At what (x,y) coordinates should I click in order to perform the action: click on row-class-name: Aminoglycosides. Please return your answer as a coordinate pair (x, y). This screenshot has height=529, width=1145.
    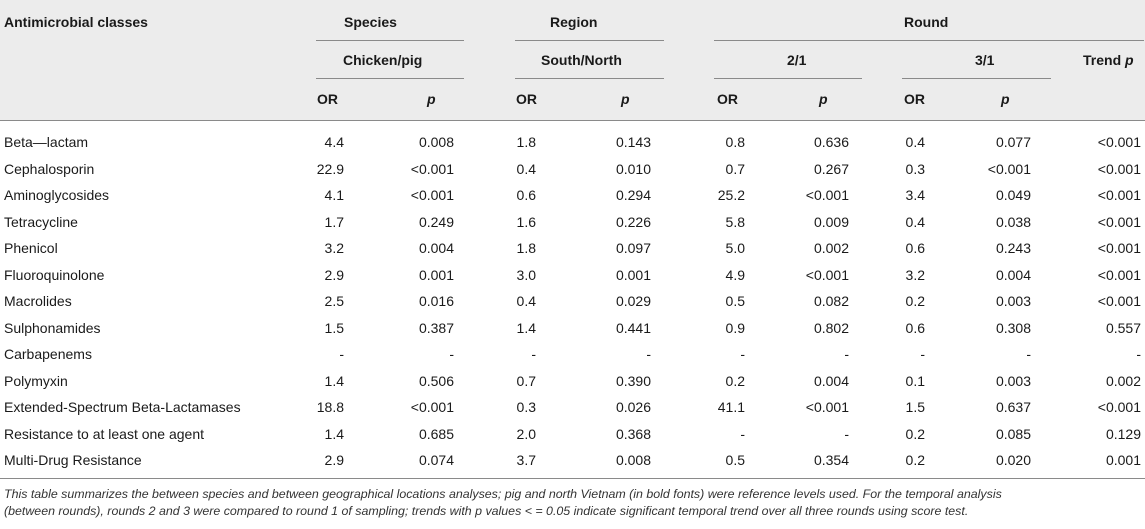
    Looking at the image, I should click on (57, 195).